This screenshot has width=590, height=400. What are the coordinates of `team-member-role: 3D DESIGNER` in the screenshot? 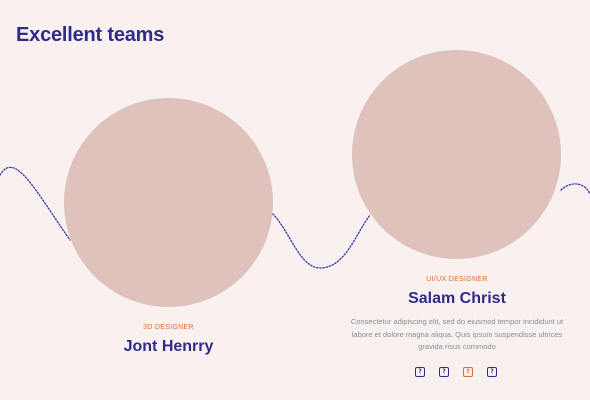 It's located at (168, 327).